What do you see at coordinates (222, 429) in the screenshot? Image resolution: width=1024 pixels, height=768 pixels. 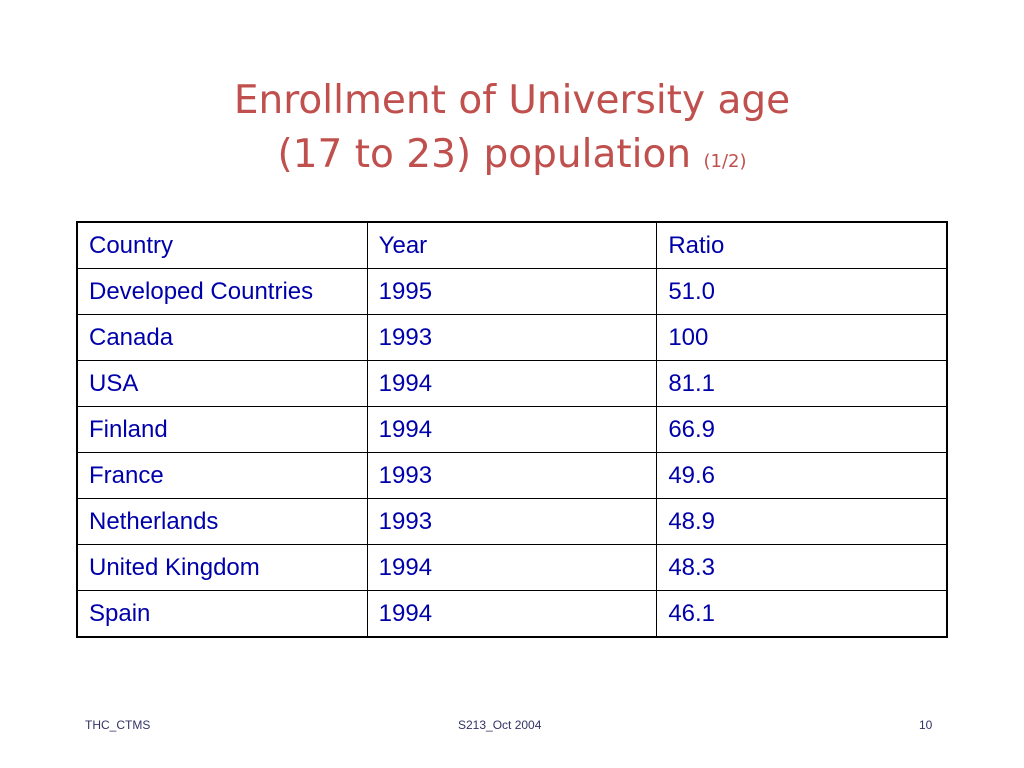 I see `cell-country: Finland` at bounding box center [222, 429].